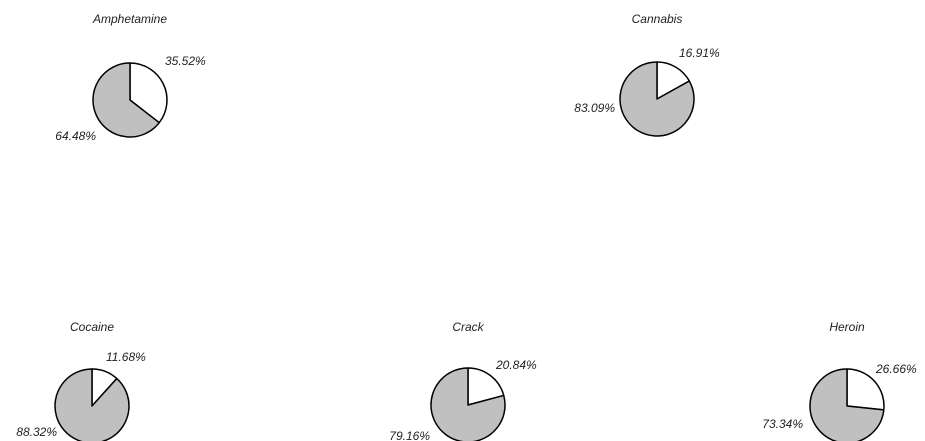 Image resolution: width=925 pixels, height=441 pixels. Describe the element at coordinates (896, 369) in the screenshot. I see `slice-label: 26.66%` at that location.